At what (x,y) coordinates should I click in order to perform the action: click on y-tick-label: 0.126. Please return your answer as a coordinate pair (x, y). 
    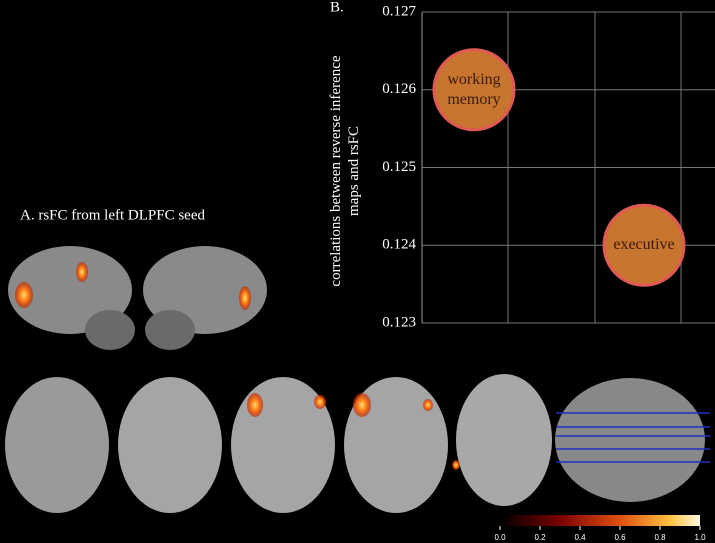
    Looking at the image, I should click on (399, 89).